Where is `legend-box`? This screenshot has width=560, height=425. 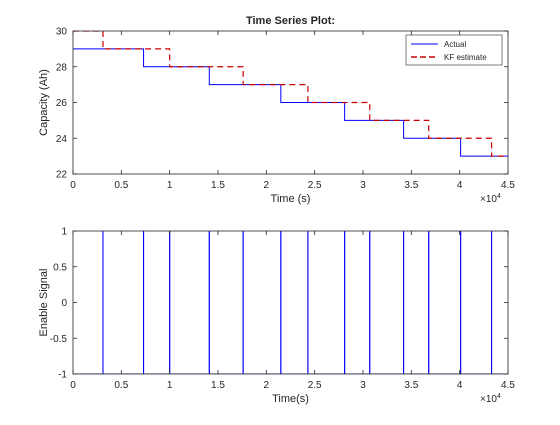 legend-box is located at coordinates (454, 50).